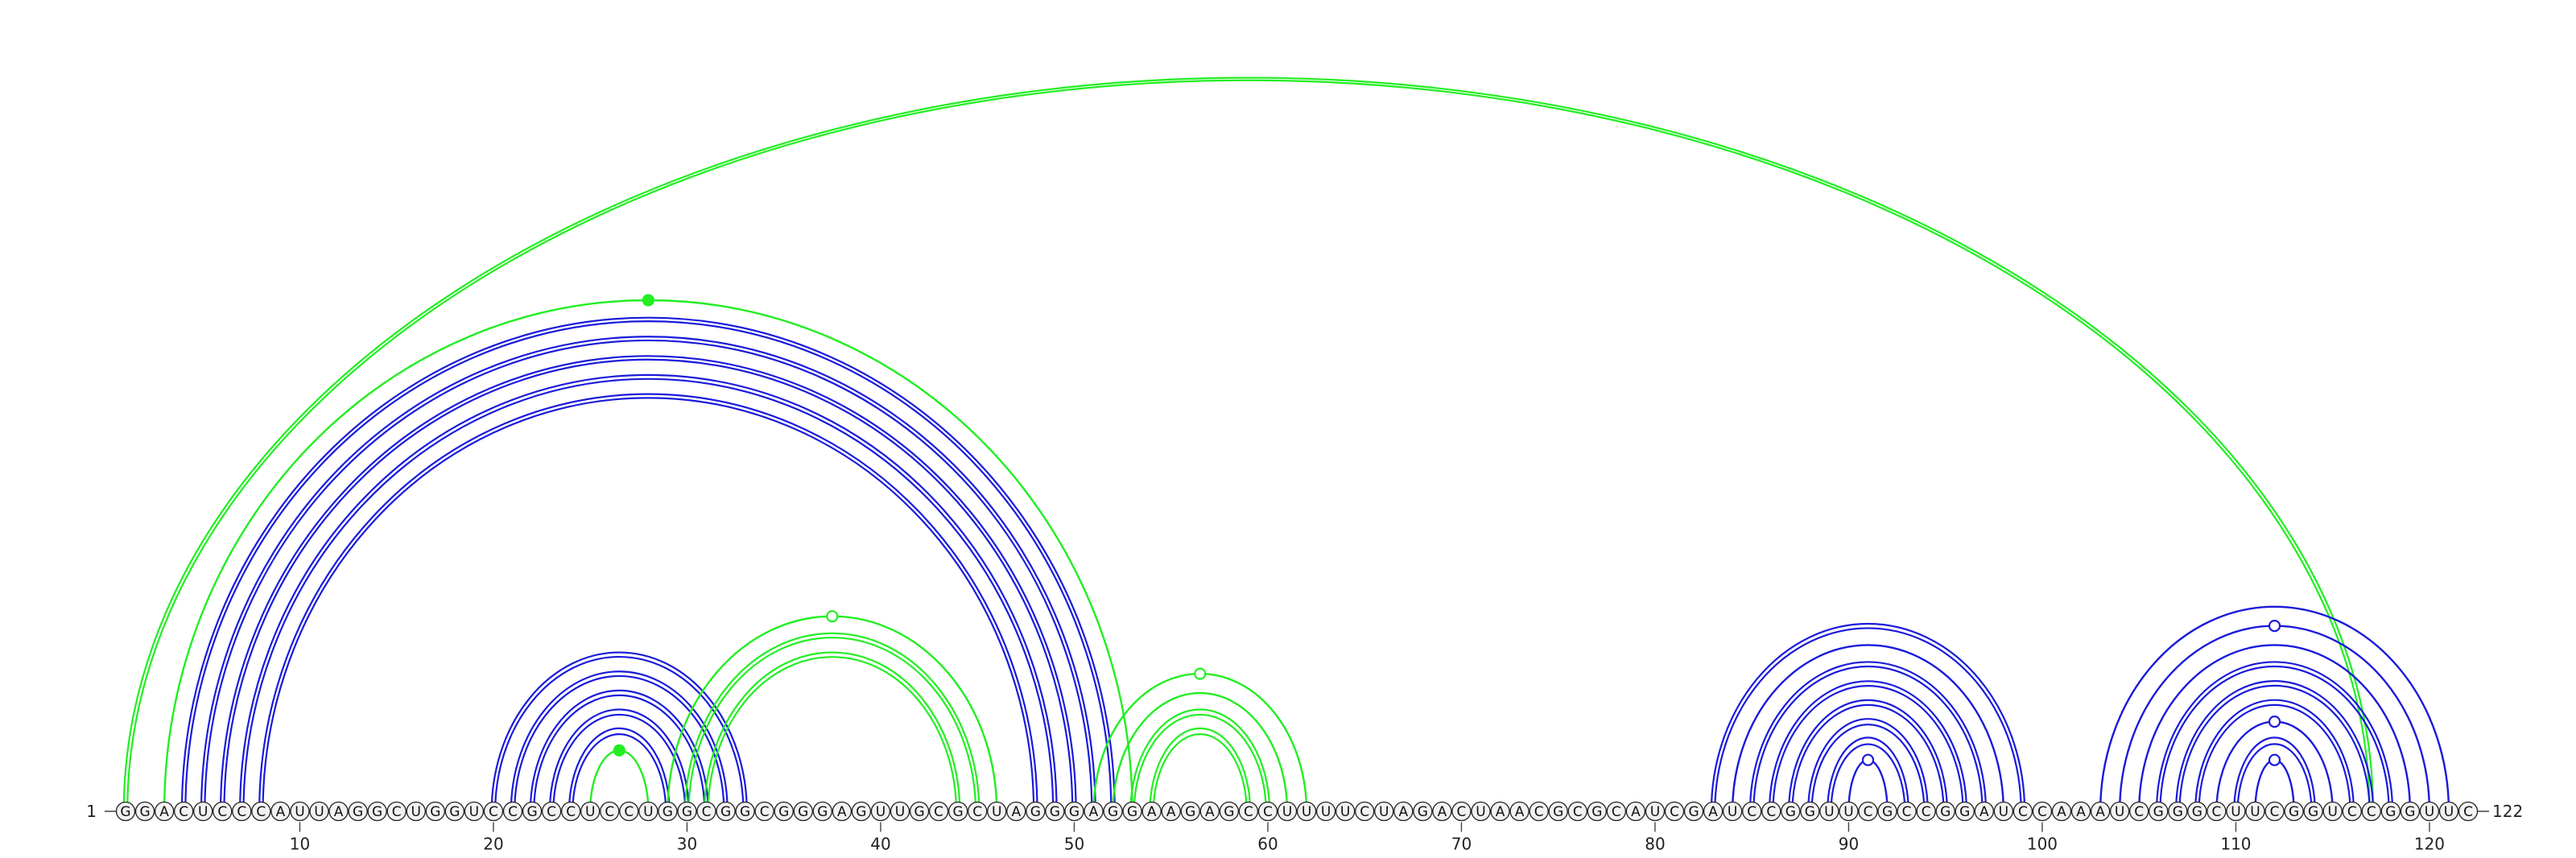 The image size is (2576, 858). What do you see at coordinates (1074, 845) in the screenshot?
I see `tick-label: 50` at bounding box center [1074, 845].